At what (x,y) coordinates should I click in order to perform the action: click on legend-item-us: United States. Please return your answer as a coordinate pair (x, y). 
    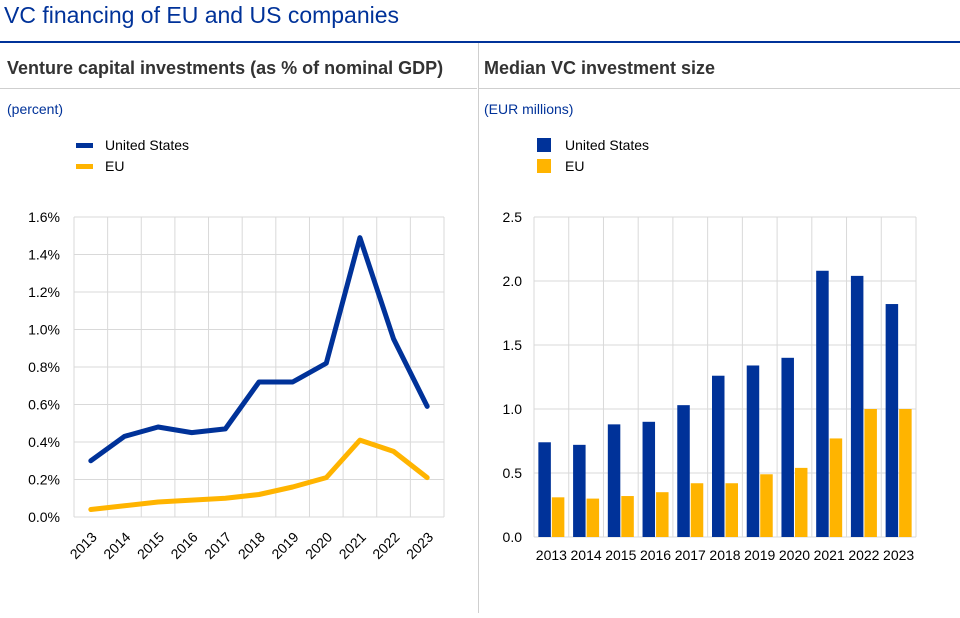
    Looking at the image, I should click on (132, 145).